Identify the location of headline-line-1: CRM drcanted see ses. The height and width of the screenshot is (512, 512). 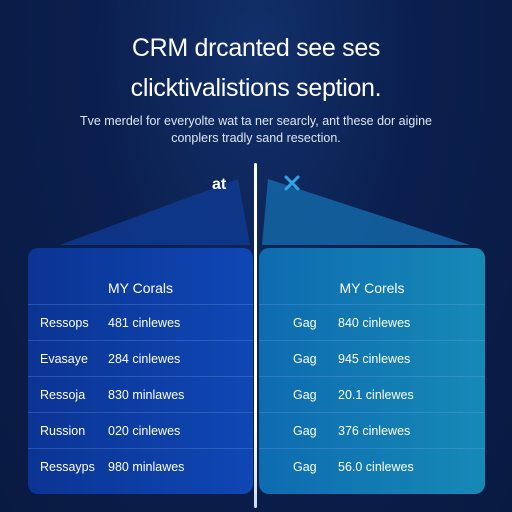
(256, 48).